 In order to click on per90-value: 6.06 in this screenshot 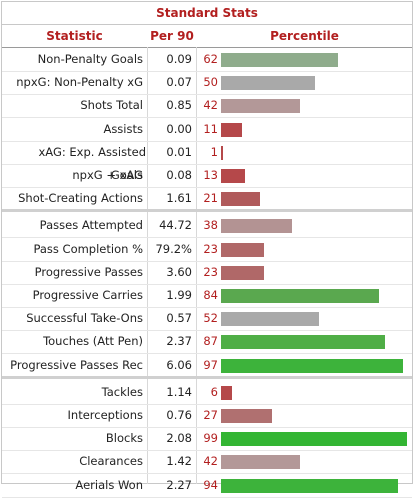, I will do `click(179, 364)`.